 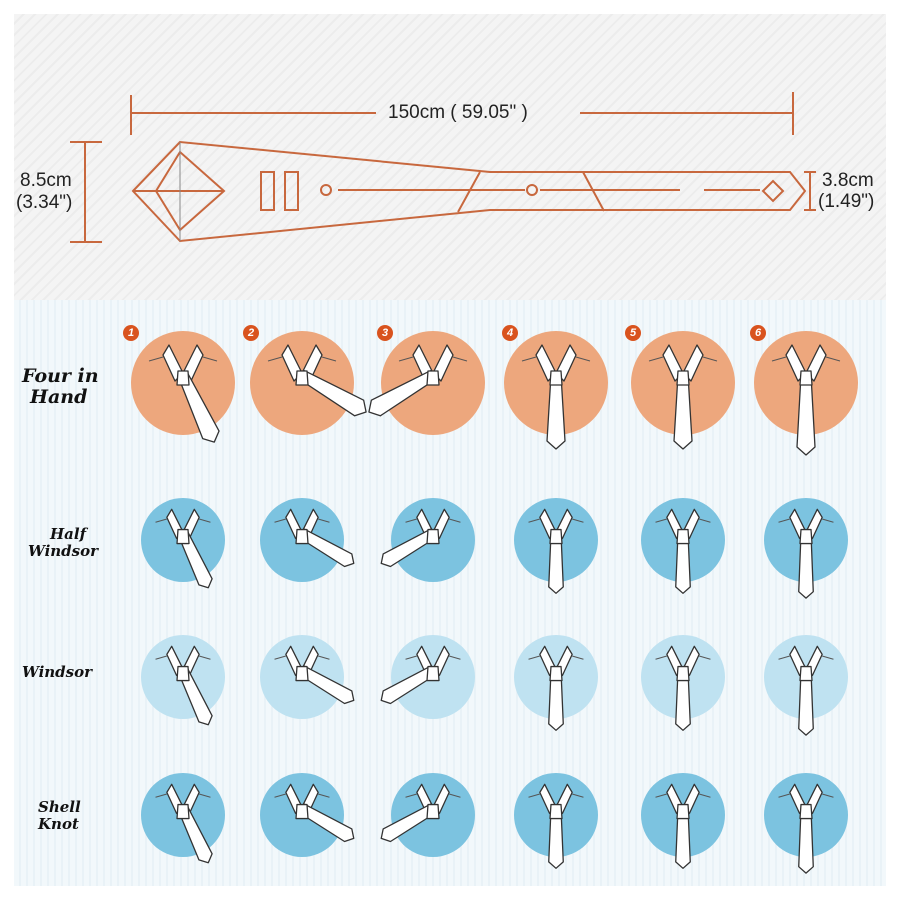 What do you see at coordinates (848, 180) in the screenshot?
I see `narrow-width-cm: 3.8cm` at bounding box center [848, 180].